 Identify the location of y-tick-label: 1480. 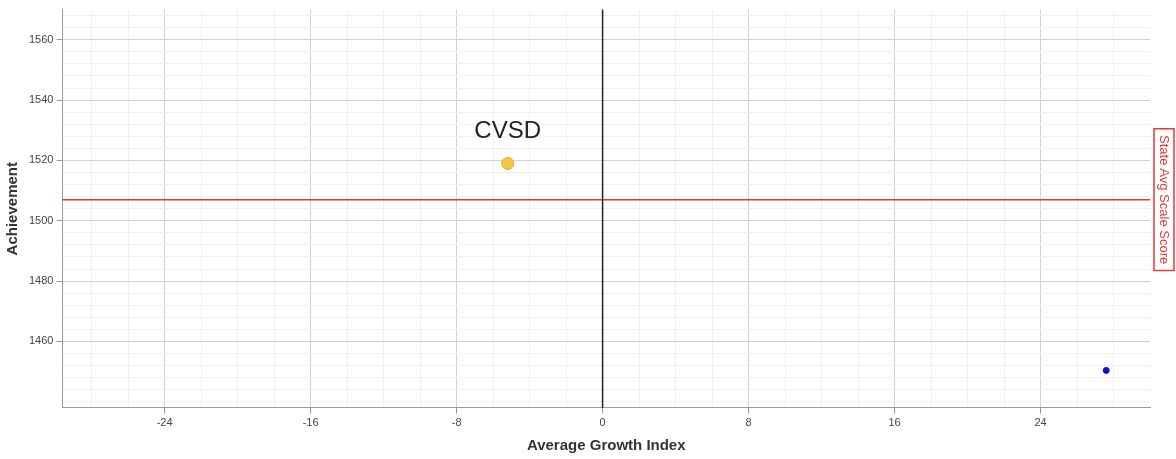
(41, 280).